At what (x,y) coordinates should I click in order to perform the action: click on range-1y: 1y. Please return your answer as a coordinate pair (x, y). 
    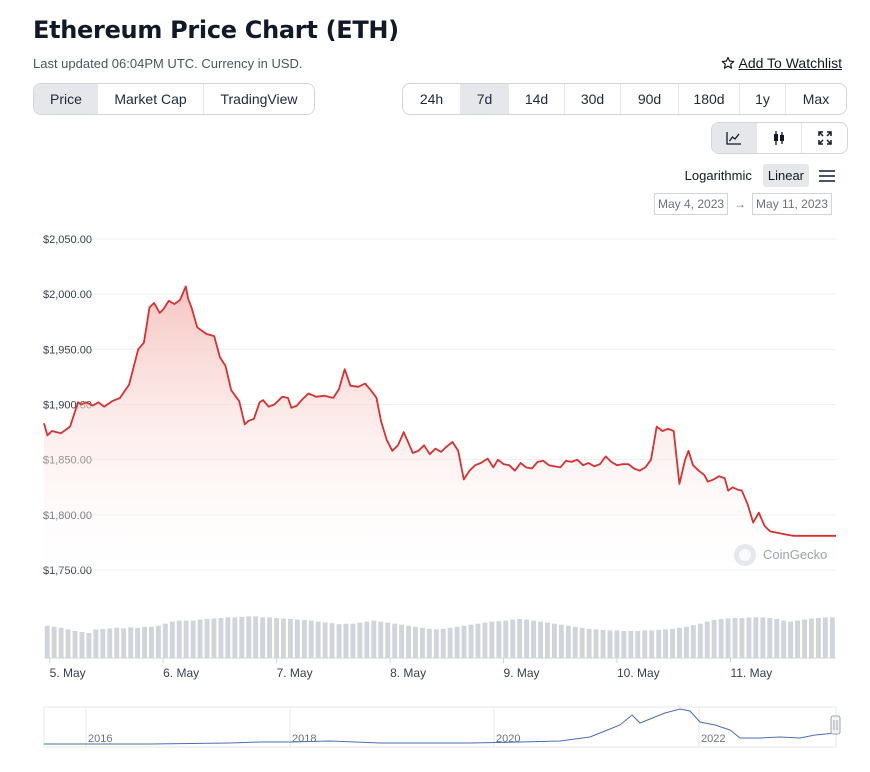
    Looking at the image, I should click on (763, 99).